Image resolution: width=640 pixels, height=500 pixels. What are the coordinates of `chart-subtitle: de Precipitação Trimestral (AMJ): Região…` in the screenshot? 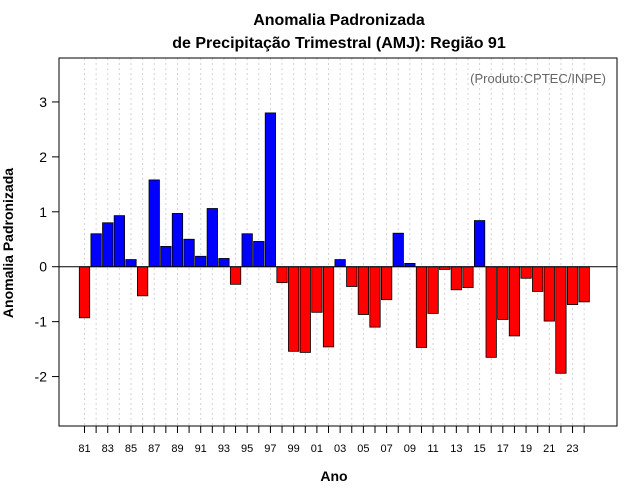 It's located at (339, 43).